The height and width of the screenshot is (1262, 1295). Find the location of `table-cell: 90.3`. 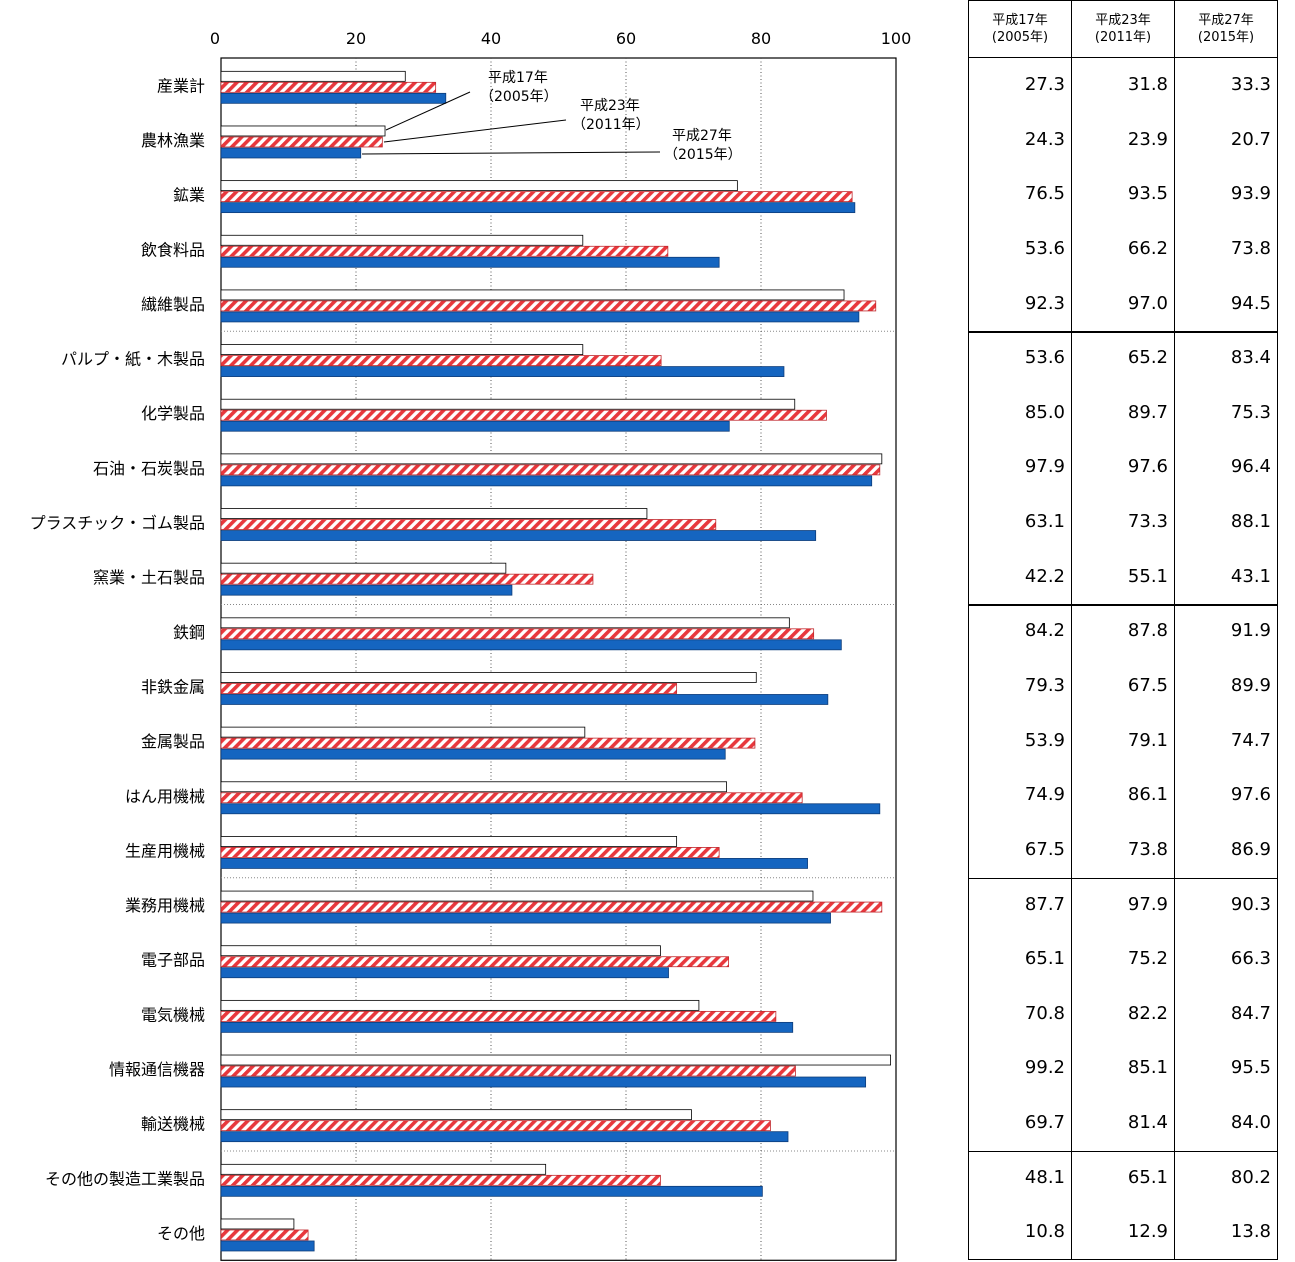

table-cell: 90.3 is located at coordinates (1225, 905).